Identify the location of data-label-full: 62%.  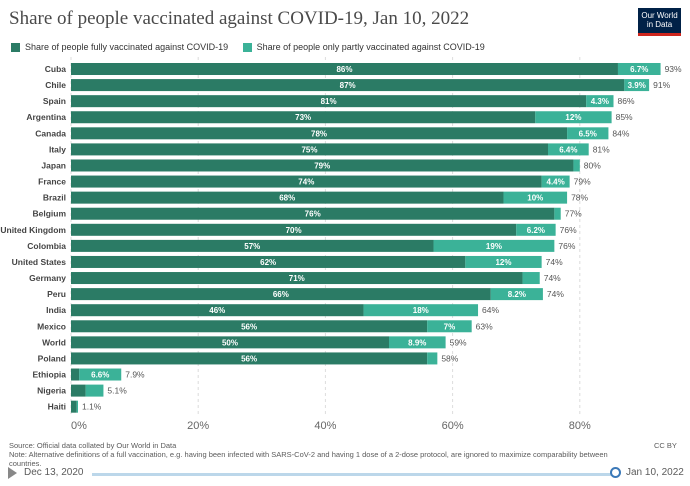
(268, 262).